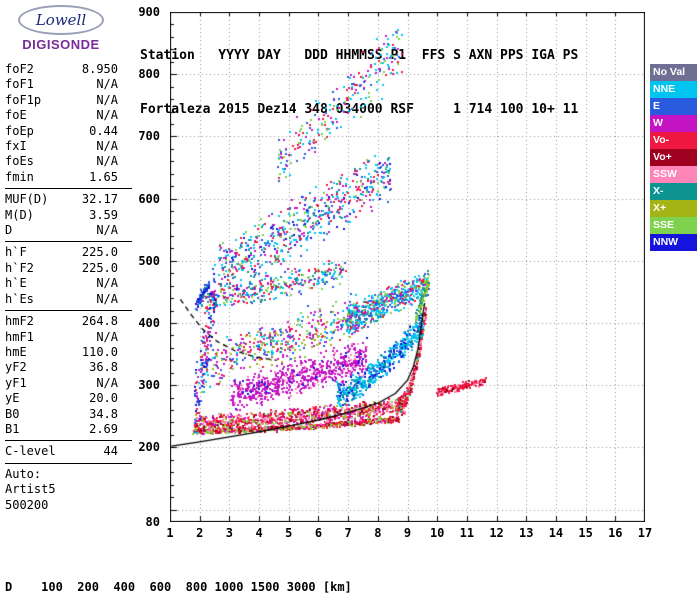 The width and height of the screenshot is (700, 600). What do you see at coordinates (30, 451) in the screenshot?
I see `param-label: C-level` at bounding box center [30, 451].